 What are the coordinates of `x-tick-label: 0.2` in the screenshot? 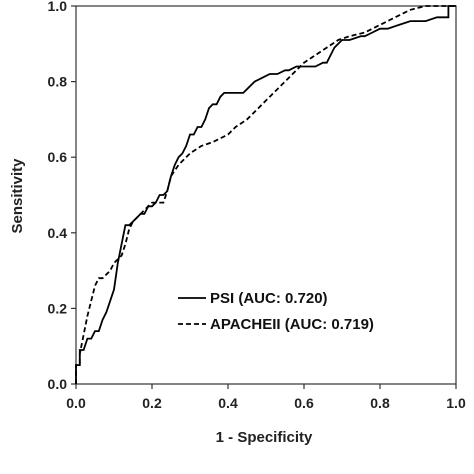 It's located at (152, 403).